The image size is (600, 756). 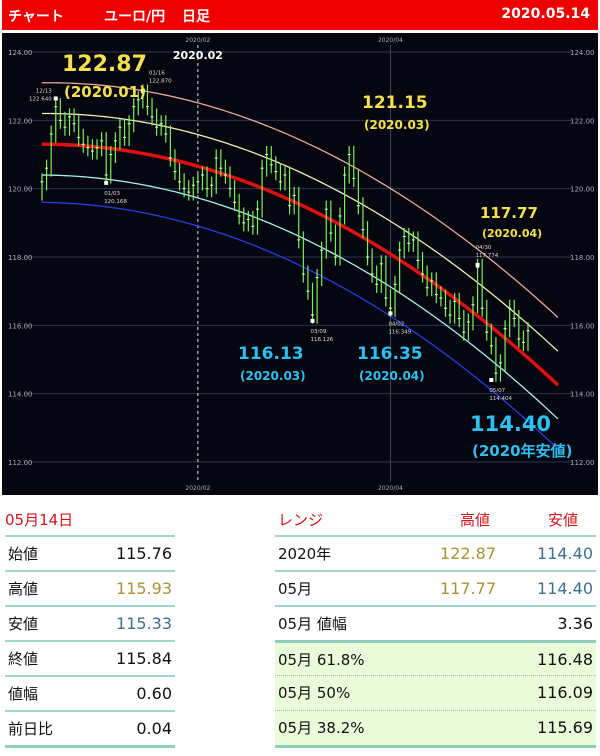 I want to click on y-tick-right: 120.00, so click(x=582, y=190).